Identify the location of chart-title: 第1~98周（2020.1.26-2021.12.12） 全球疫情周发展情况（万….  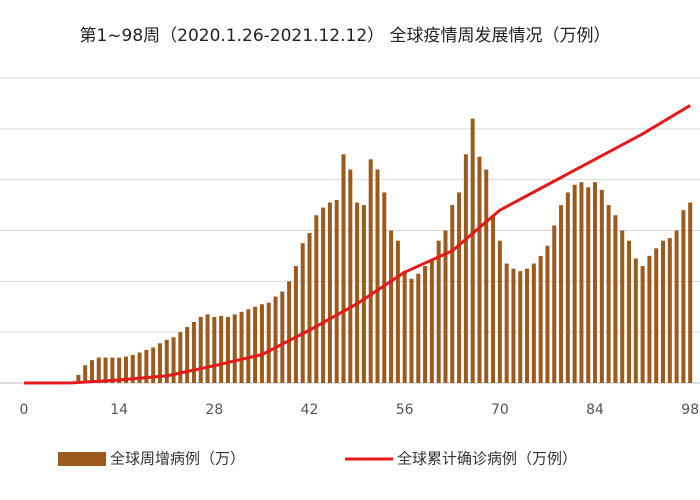
(344, 36).